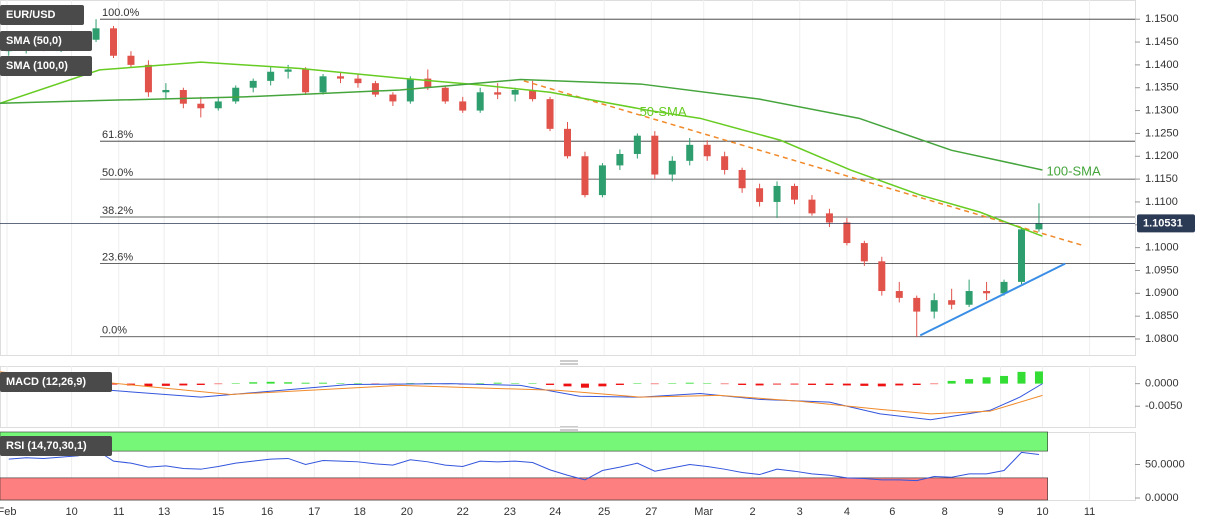 The width and height of the screenshot is (1207, 526). What do you see at coordinates (1163, 223) in the screenshot?
I see `last-price-label: 1.10531` at bounding box center [1163, 223].